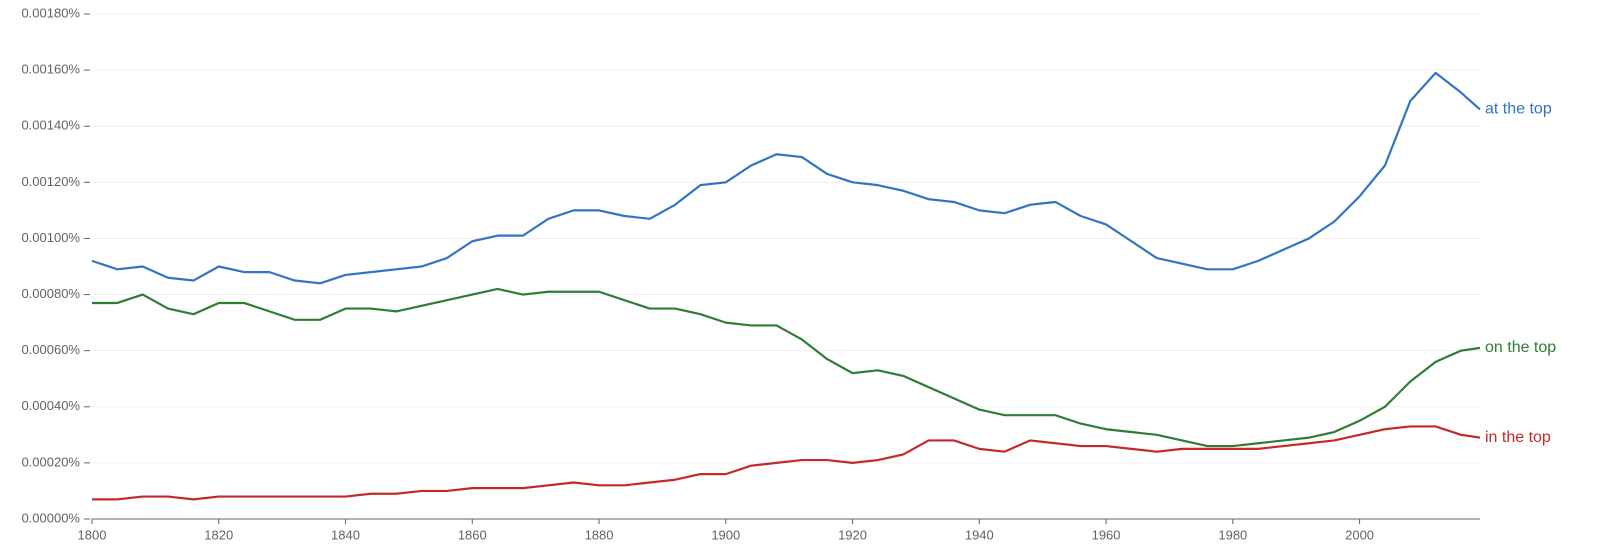 The height and width of the screenshot is (558, 1601). What do you see at coordinates (852, 534) in the screenshot?
I see `x-tick-label: 1920` at bounding box center [852, 534].